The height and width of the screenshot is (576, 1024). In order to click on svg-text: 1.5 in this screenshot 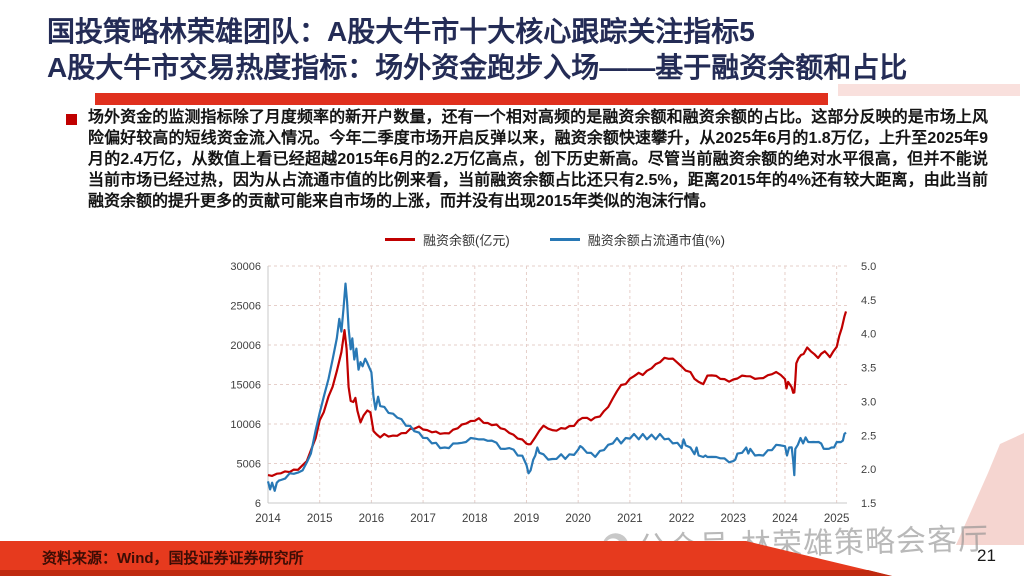, I will do `click(868, 504)`.